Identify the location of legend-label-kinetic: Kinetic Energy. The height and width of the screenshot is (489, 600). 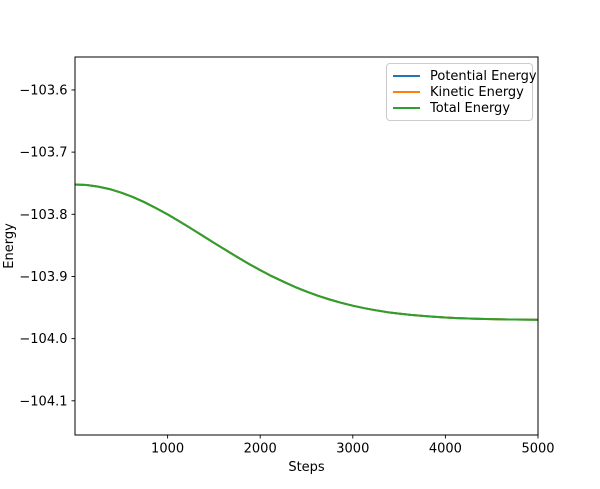
(477, 92).